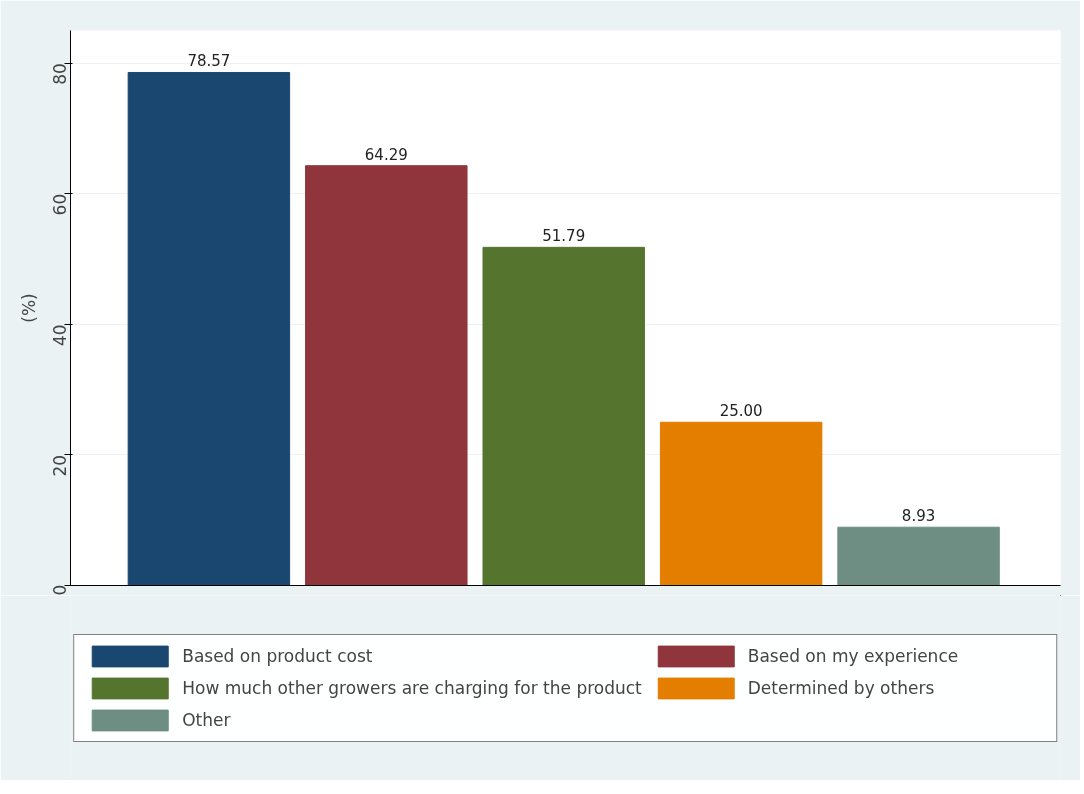 The width and height of the screenshot is (1084, 794). Describe the element at coordinates (412, 687) in the screenshot. I see `legend-label: How much other growers are charging for the product` at that location.